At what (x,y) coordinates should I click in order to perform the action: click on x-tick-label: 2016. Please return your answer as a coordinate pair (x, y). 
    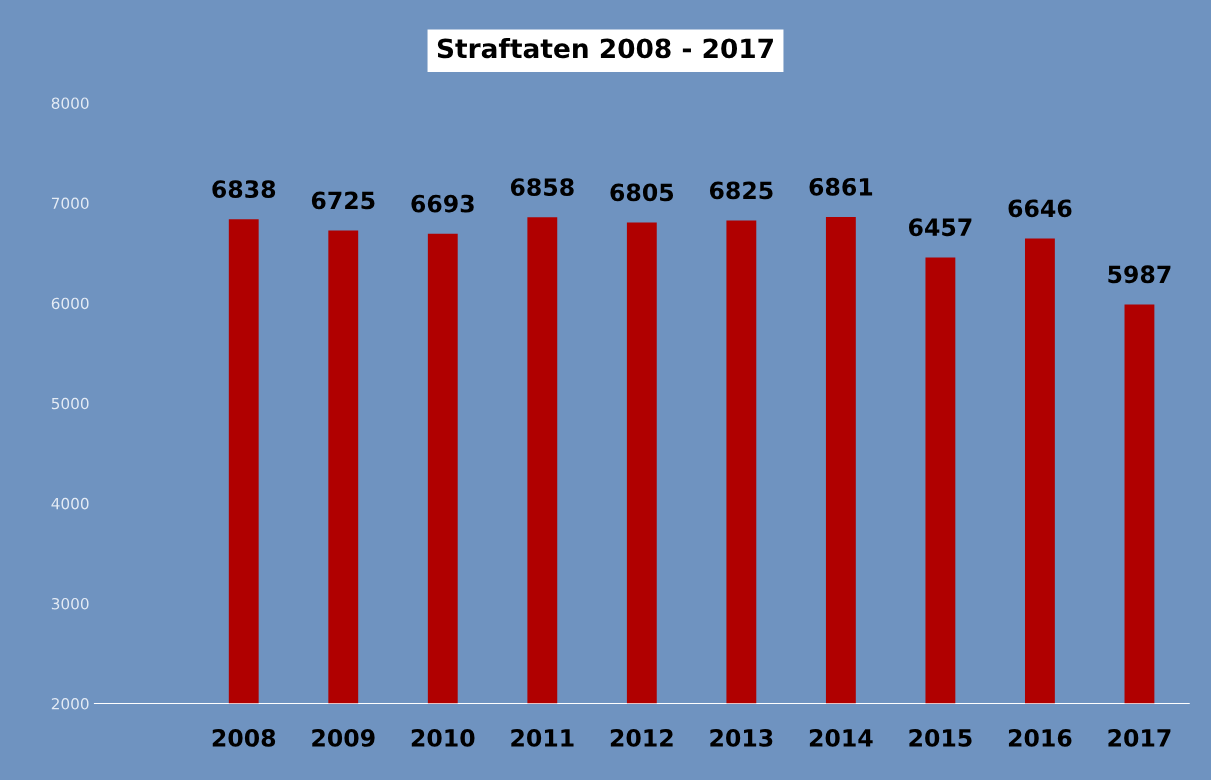
    Looking at the image, I should click on (1040, 737).